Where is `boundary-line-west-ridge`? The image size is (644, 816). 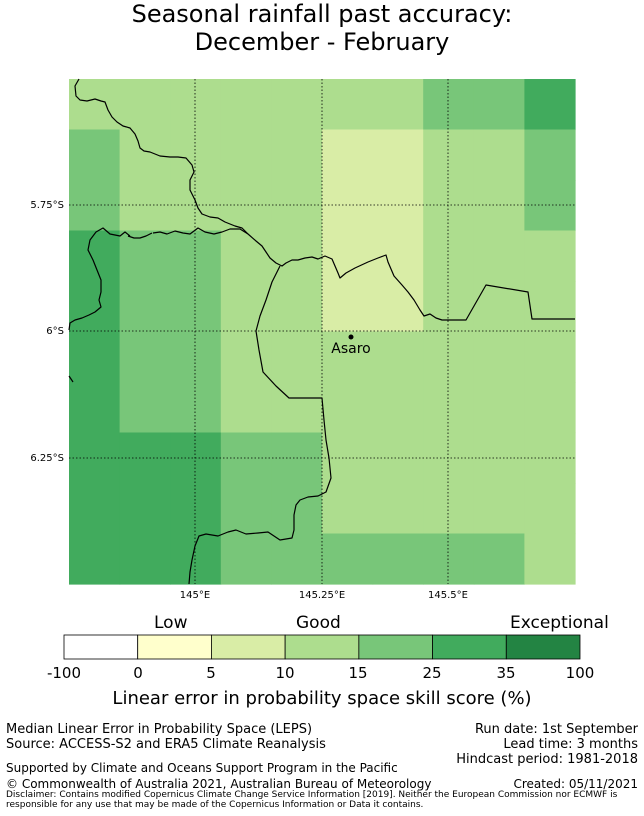 boundary-line-west-ridge is located at coordinates (200, 231).